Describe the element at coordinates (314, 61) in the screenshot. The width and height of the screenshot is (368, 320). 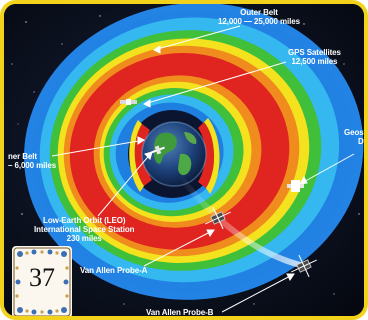
I see `gps-range: 12,500 miles` at that location.